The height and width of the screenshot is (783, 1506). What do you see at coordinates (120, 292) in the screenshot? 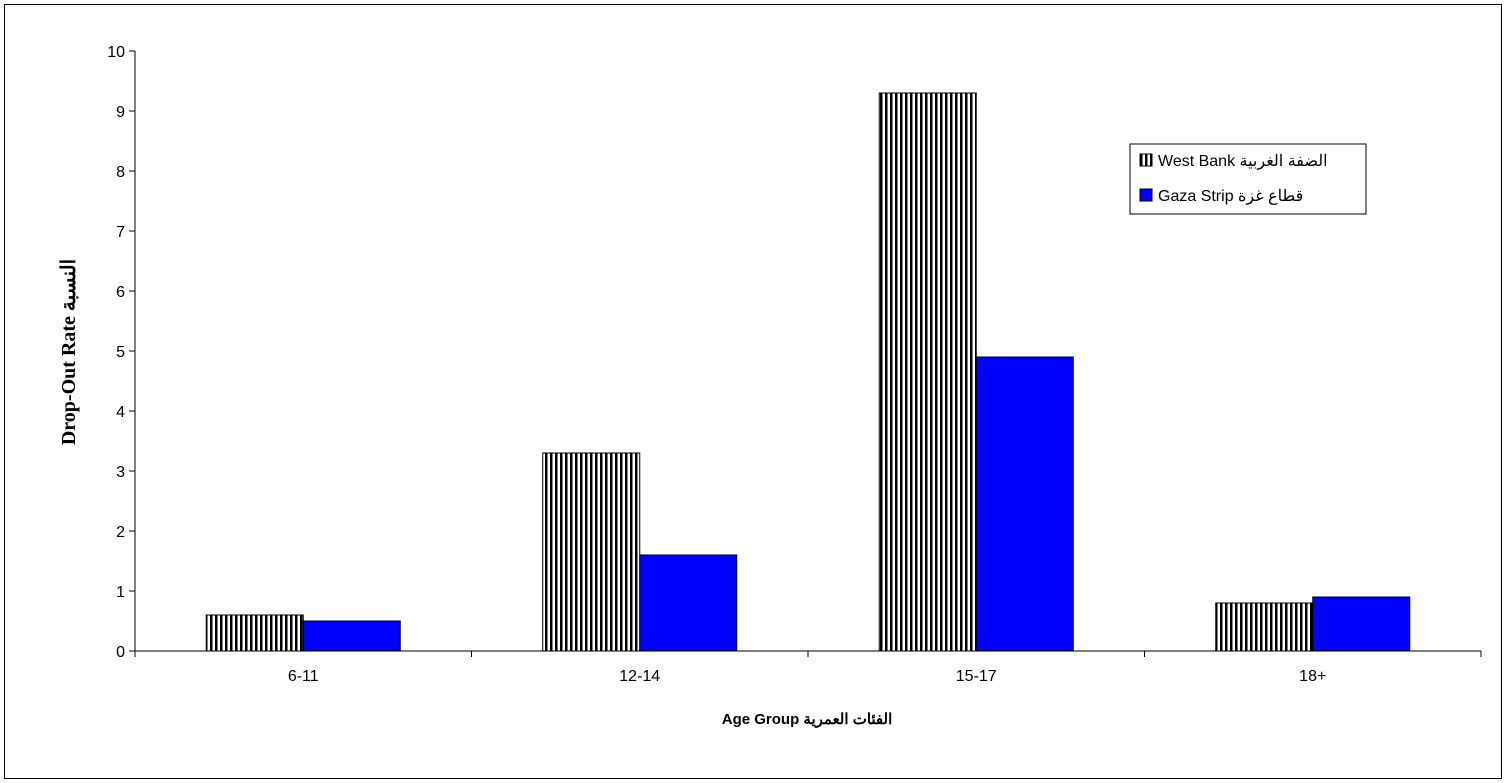
I see `y-tick-label: 6` at bounding box center [120, 292].